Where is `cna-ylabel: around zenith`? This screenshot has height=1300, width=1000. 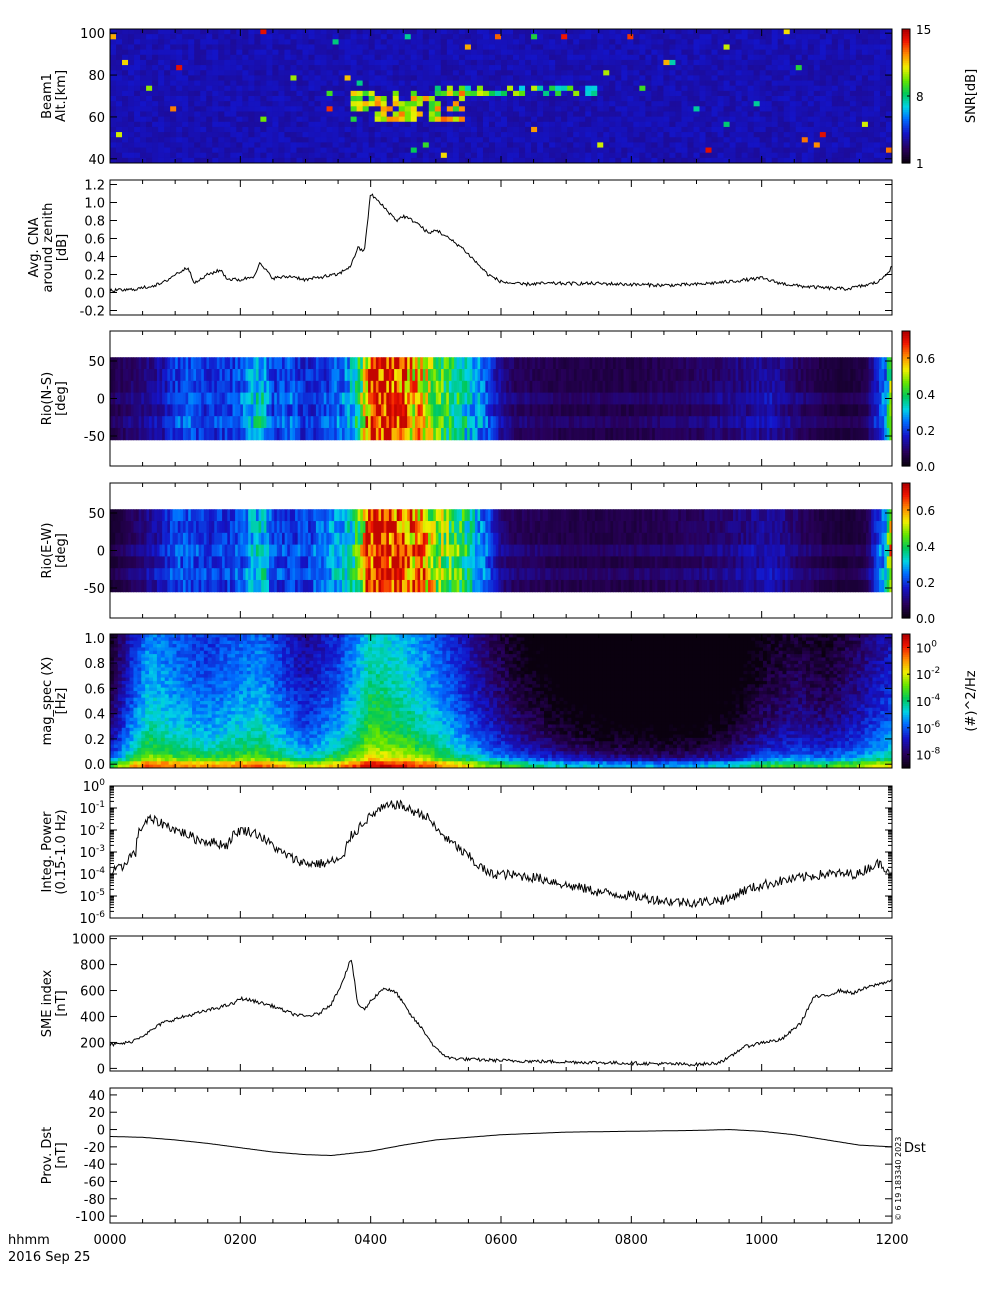 cna-ylabel: around zenith is located at coordinates (48, 248).